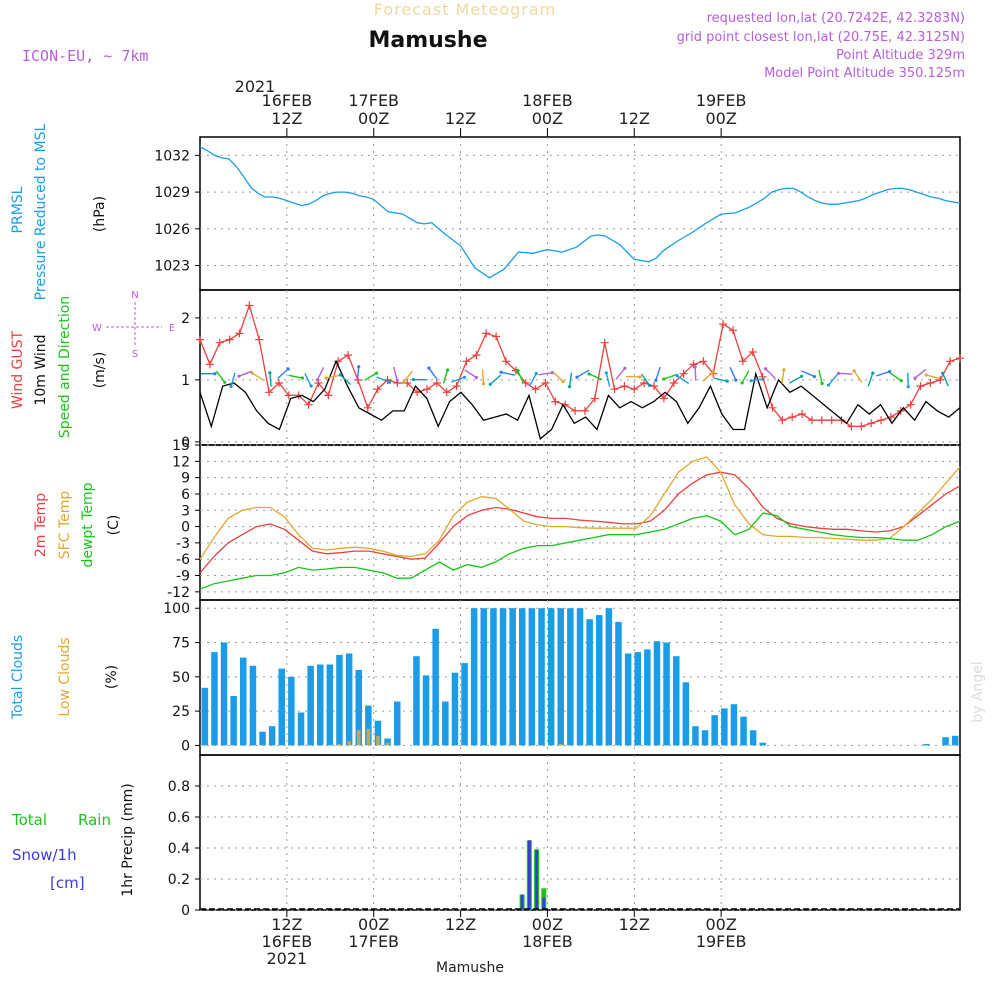 Image resolution: width=1000 pixels, height=1004 pixels. I want to click on top-tick-label: 12Z, so click(286, 118).